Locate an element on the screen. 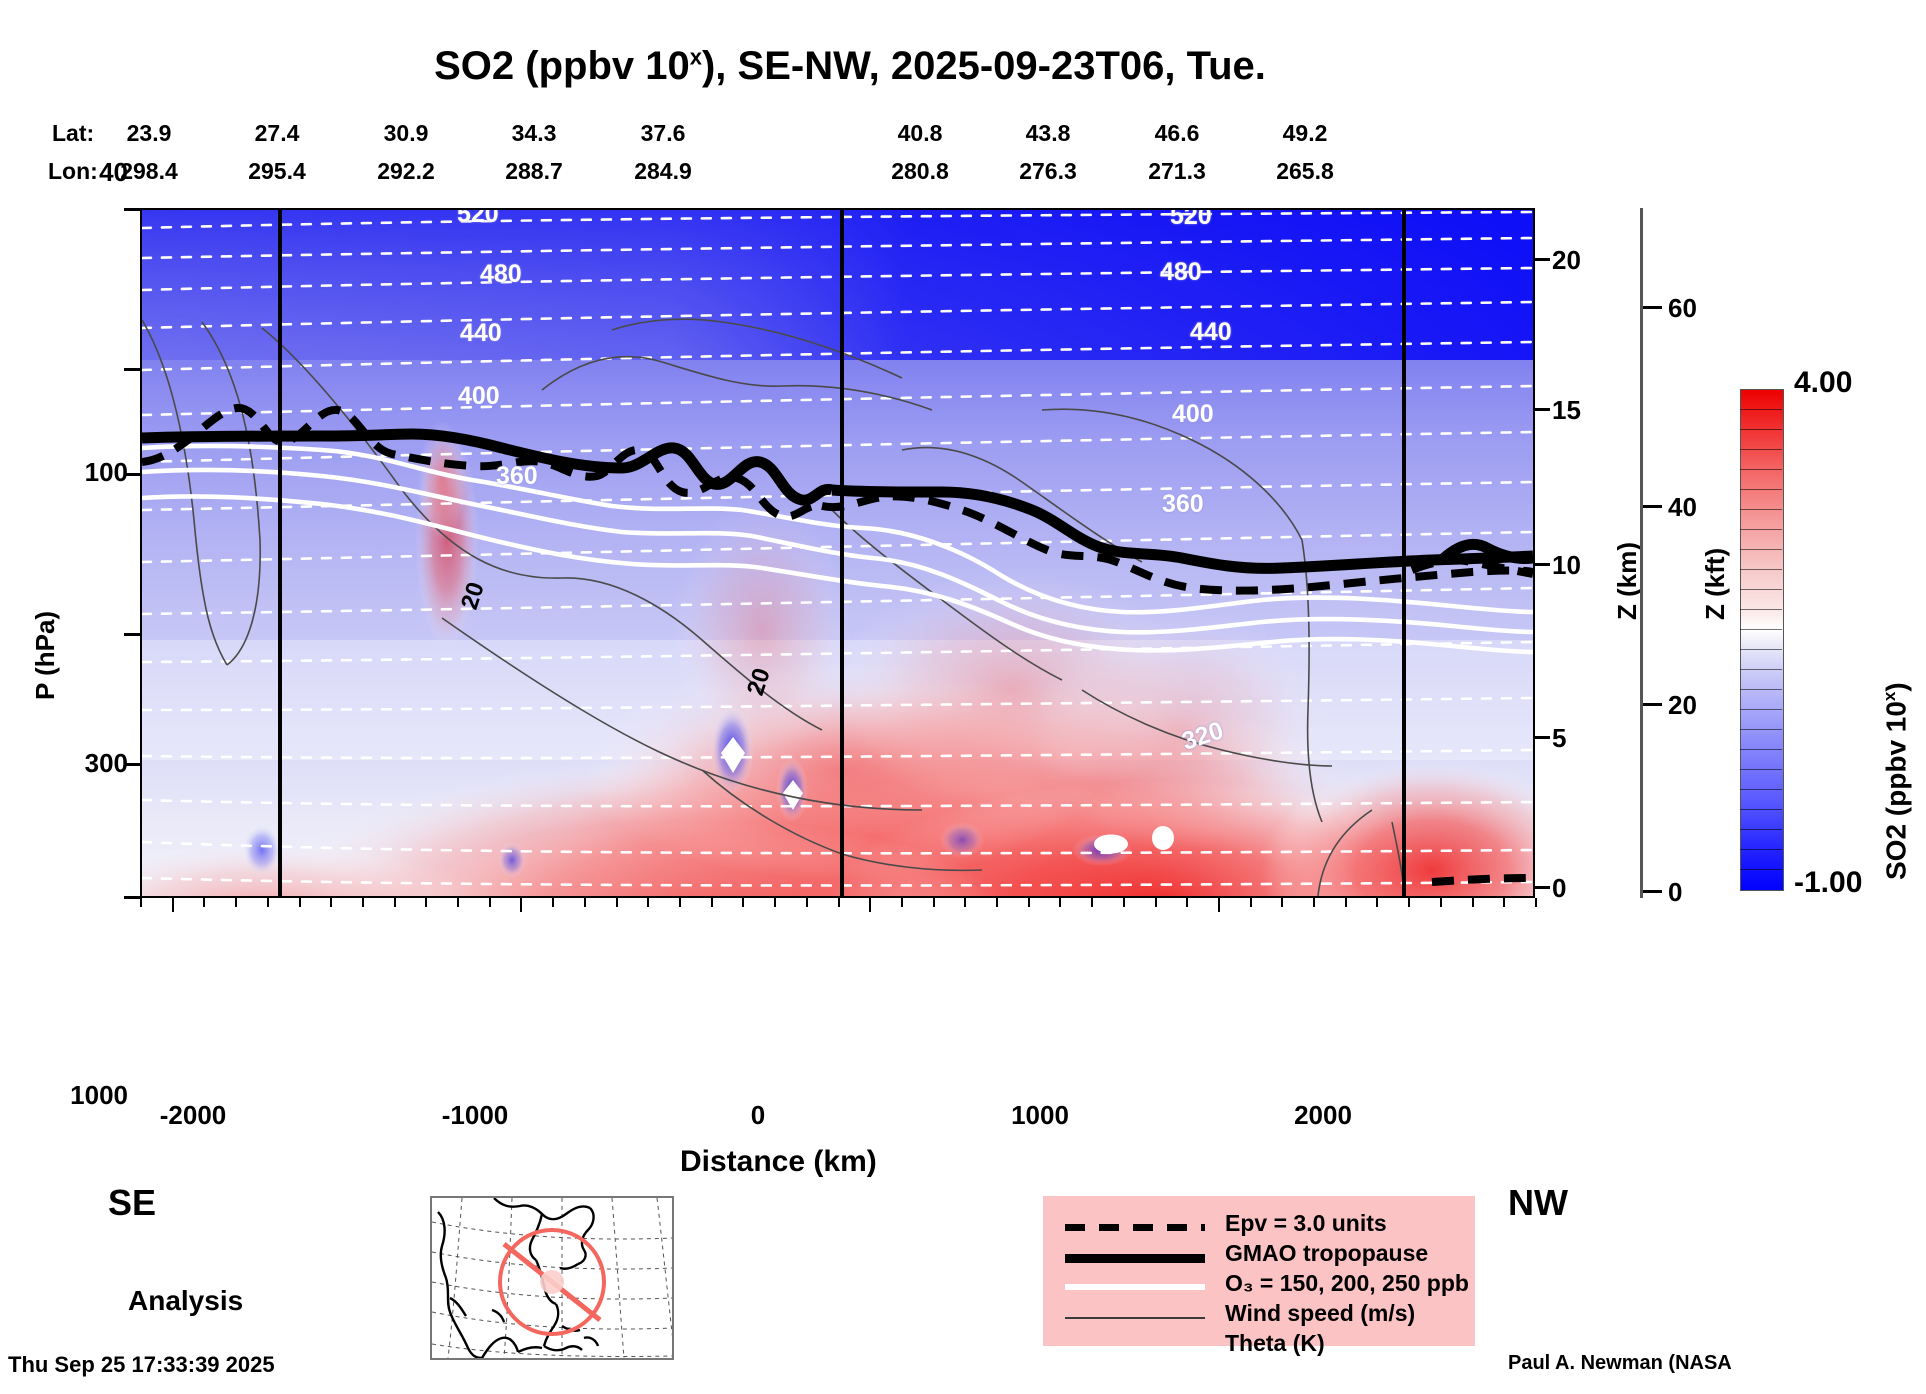 Image resolution: width=1926 pixels, height=1394 pixels. ozone-line-swatch is located at coordinates (1135, 1287).